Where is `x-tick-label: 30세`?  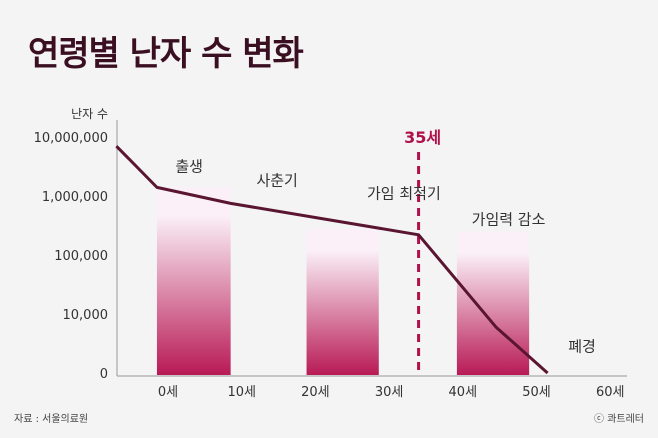
x-tick-label: 30세 is located at coordinates (389, 392).